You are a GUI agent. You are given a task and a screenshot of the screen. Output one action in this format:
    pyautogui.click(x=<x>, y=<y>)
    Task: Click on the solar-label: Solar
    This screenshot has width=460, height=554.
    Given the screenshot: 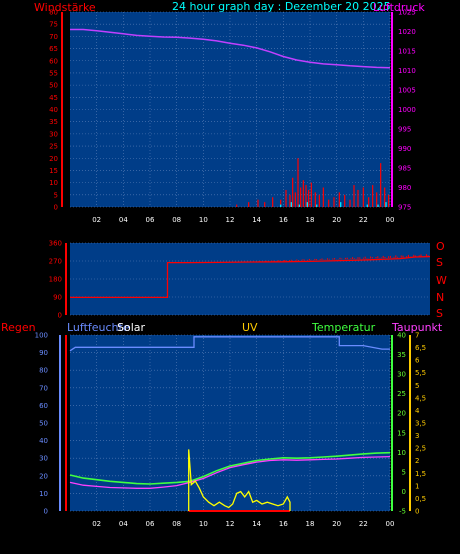 What is the action you would take?
    pyautogui.click(x=131, y=327)
    